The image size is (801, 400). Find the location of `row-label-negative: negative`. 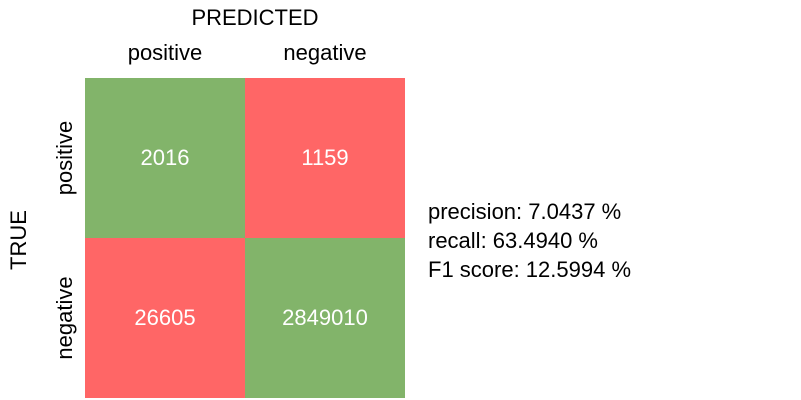

row-label-negative: negative is located at coordinates (65, 318).